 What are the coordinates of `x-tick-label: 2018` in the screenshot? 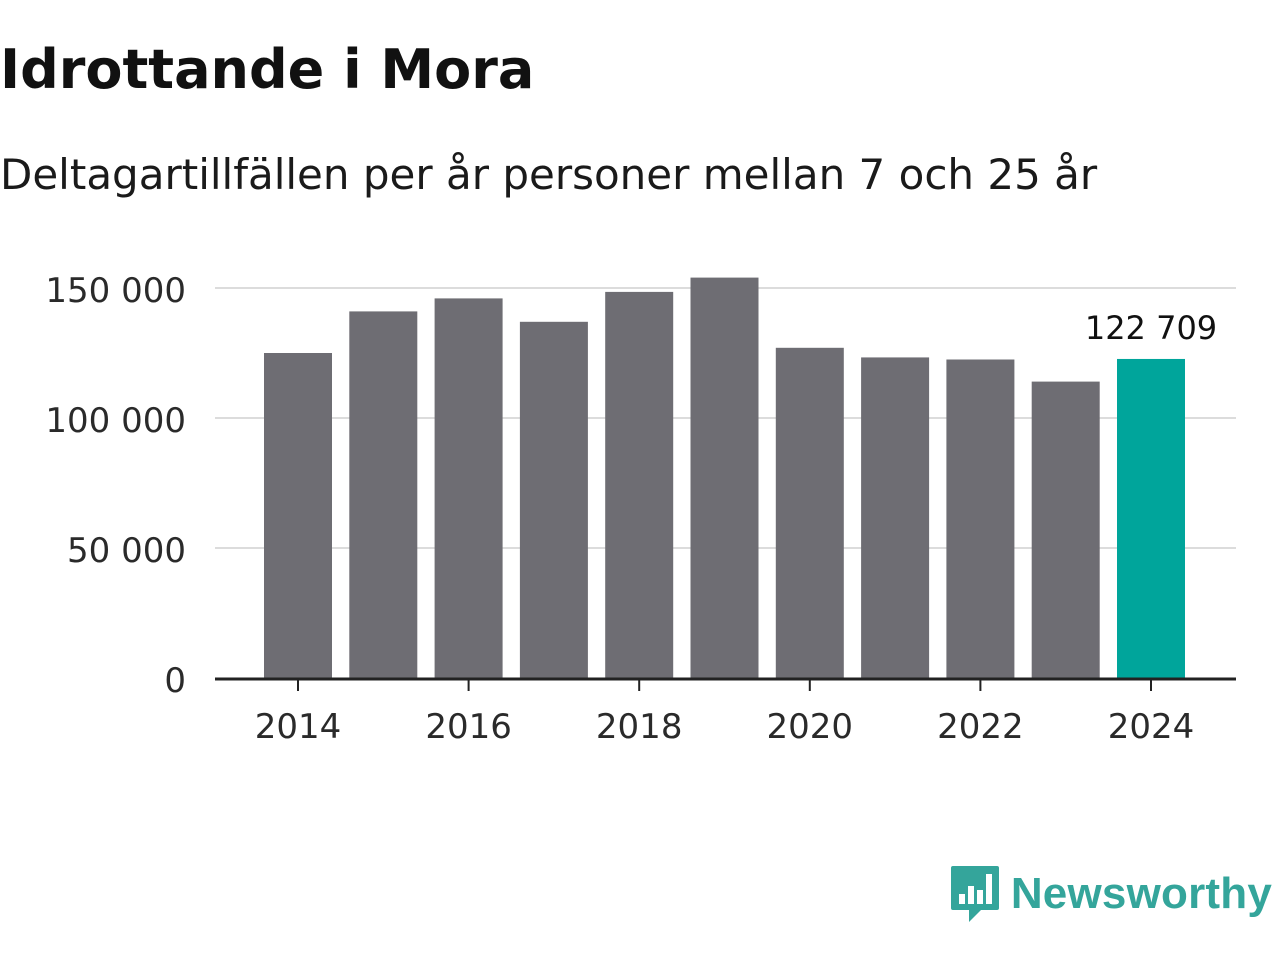 It's located at (639, 727).